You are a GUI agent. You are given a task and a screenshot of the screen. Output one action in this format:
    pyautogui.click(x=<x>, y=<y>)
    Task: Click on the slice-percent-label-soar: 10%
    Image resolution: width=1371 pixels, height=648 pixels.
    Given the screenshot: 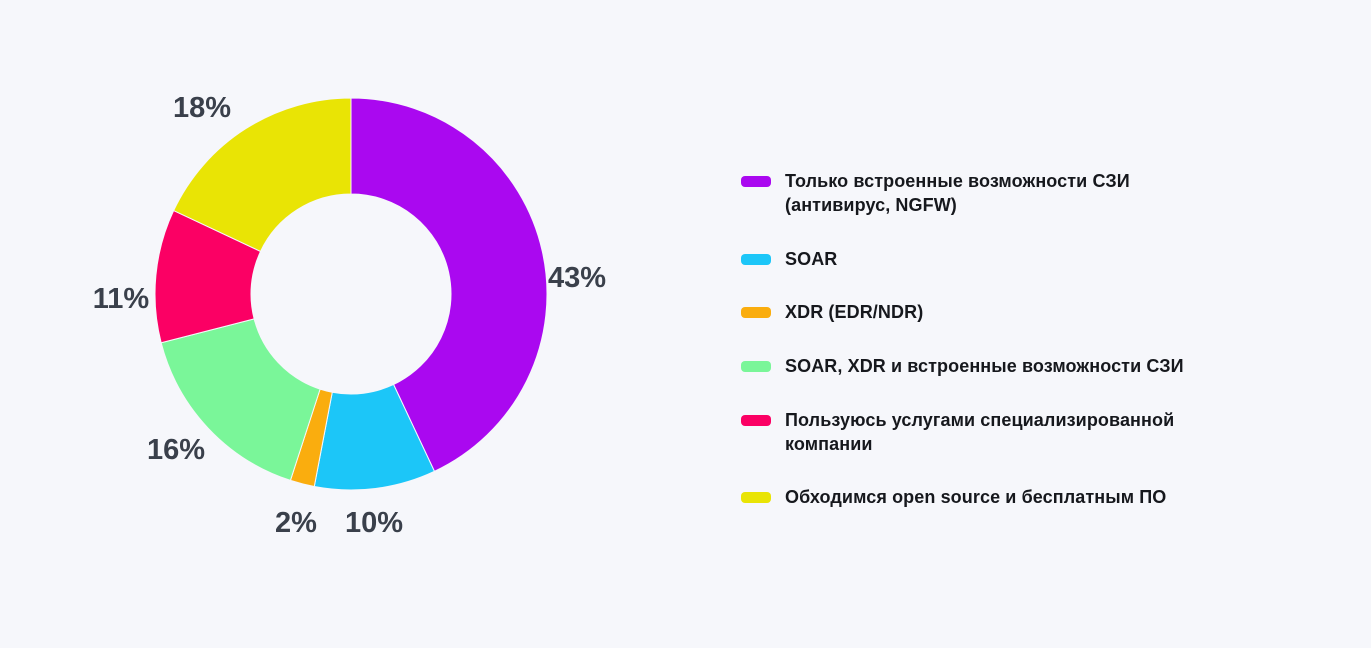 What is the action you would take?
    pyautogui.click(x=374, y=523)
    